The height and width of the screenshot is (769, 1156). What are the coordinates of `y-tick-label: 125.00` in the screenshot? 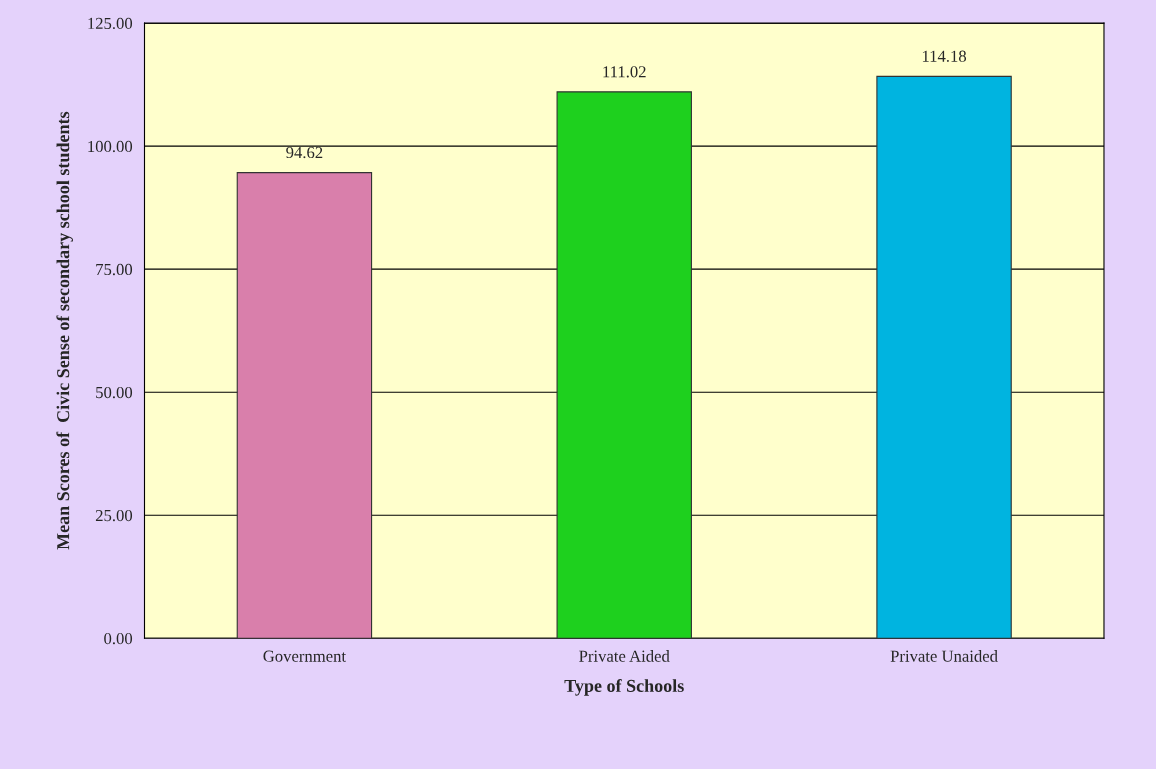 It's located at (110, 23).